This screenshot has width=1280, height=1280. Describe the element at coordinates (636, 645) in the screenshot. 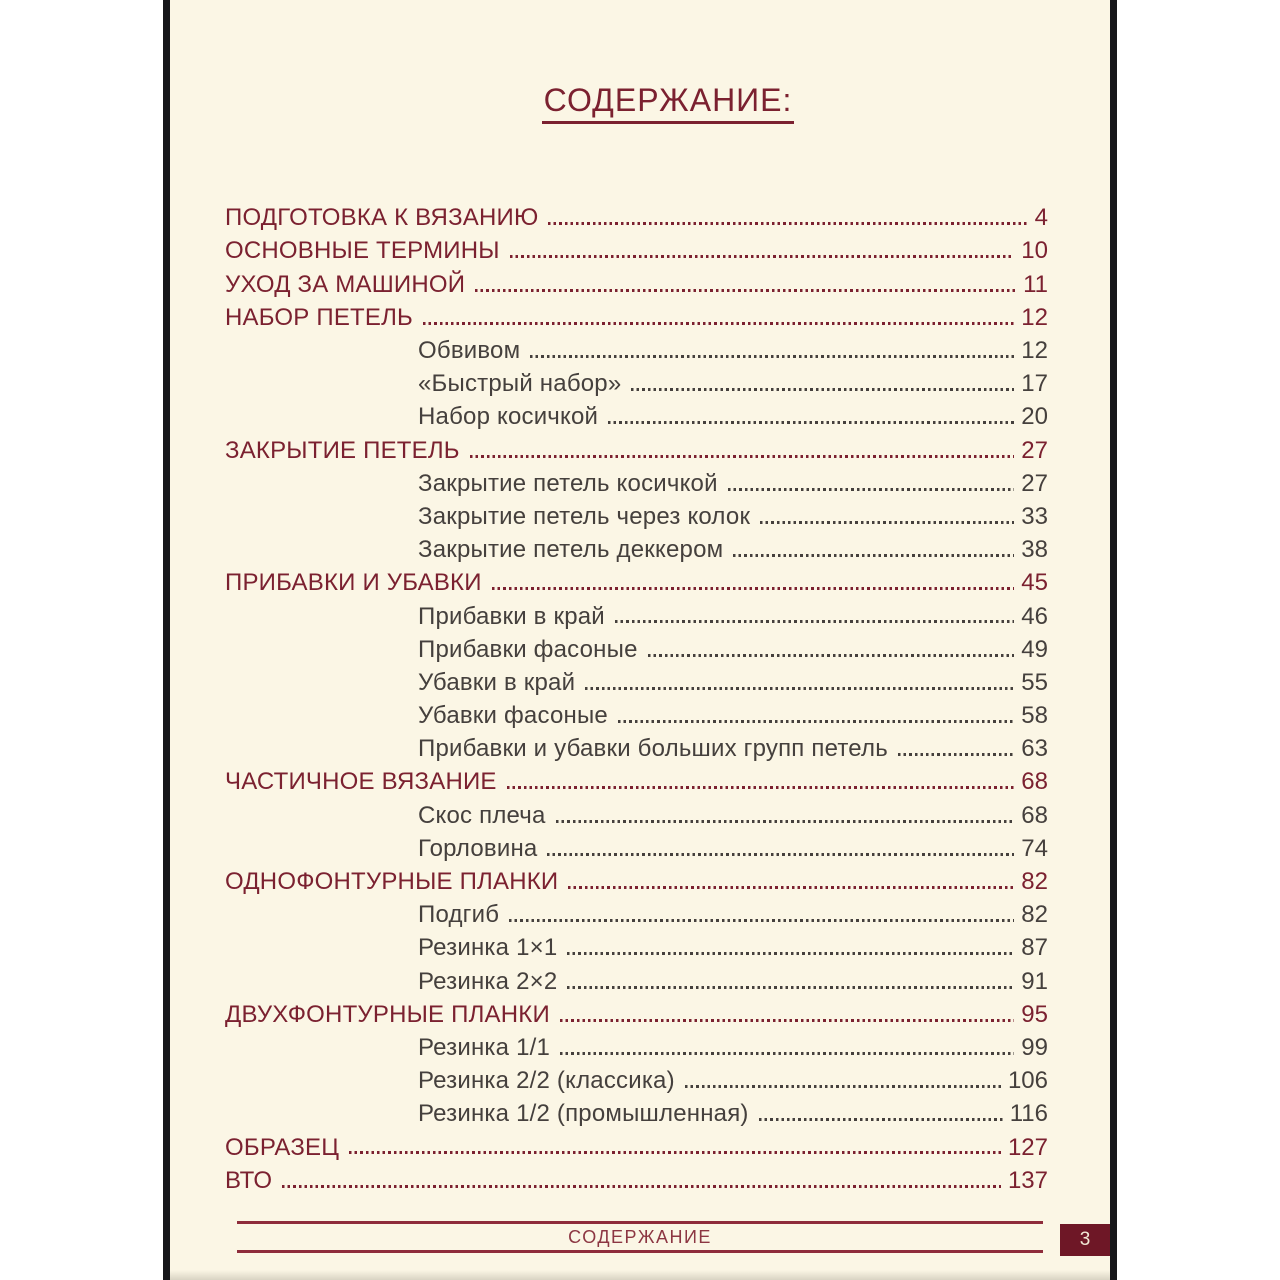

I see `toc-row: Прибавки фасоные 49` at that location.